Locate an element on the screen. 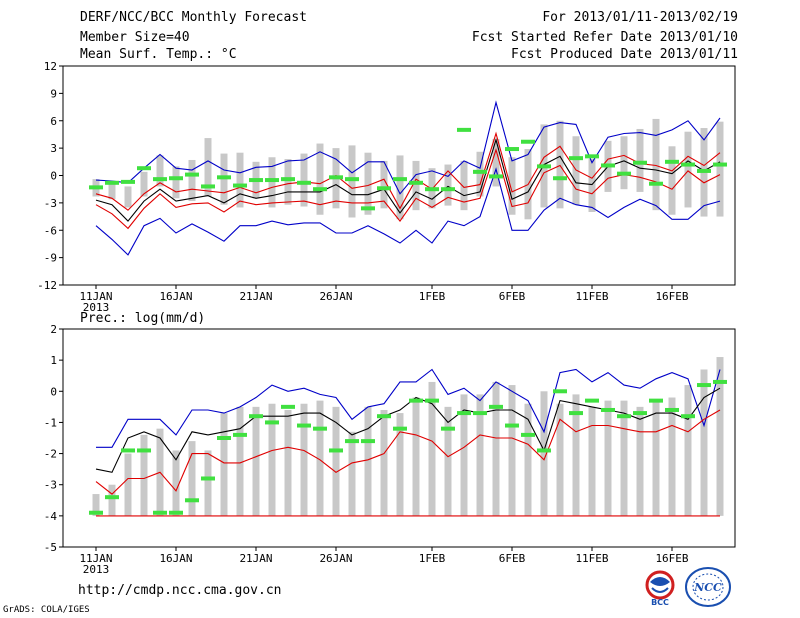 The width and height of the screenshot is (800, 618). temp-ytick-label: 0 is located at coordinates (53, 176).